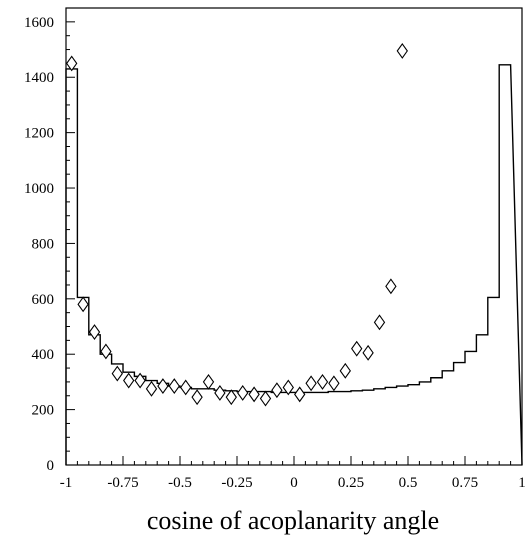  What do you see at coordinates (39, 78) in the screenshot?
I see `y-tick-label: 1400` at bounding box center [39, 78].